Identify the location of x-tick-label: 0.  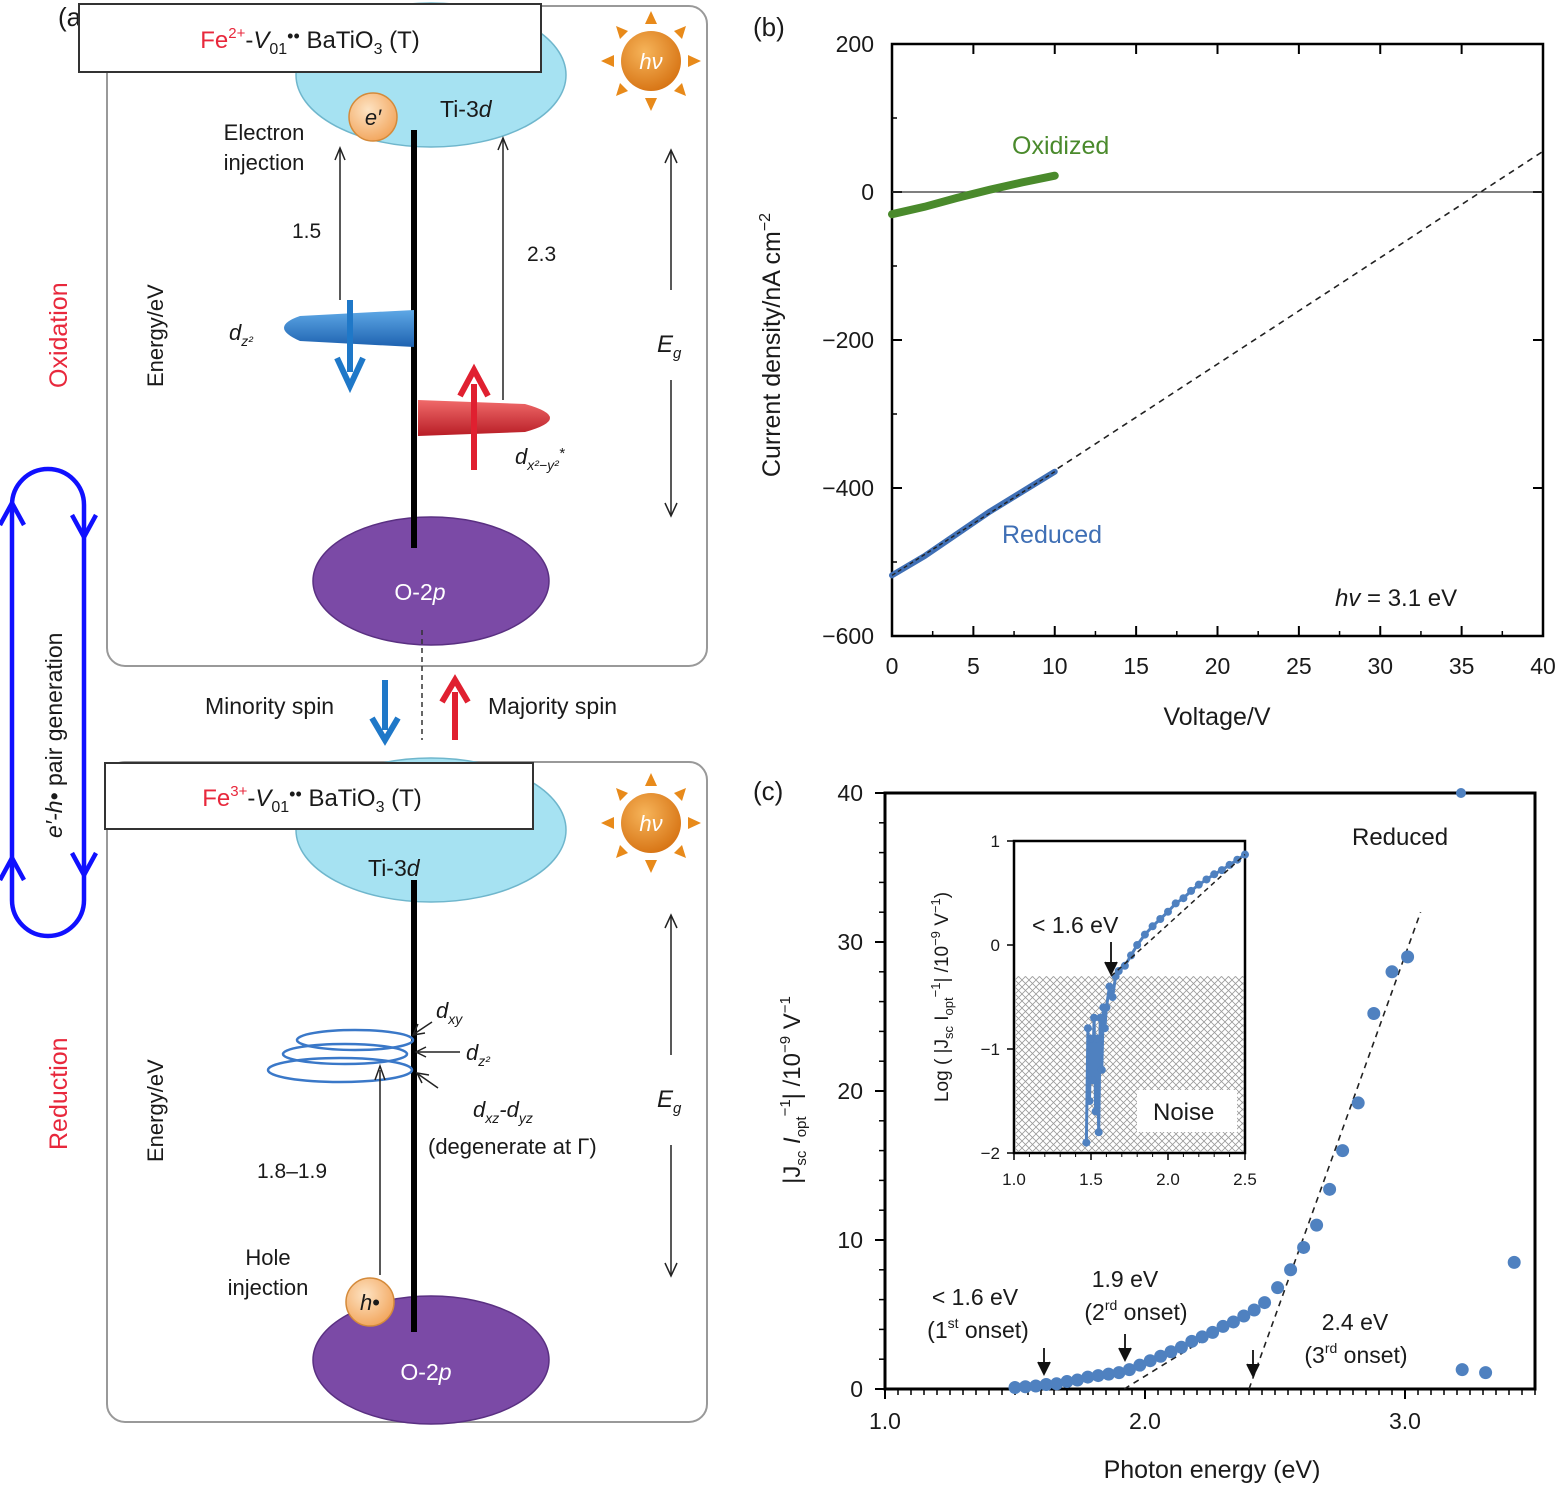
(892, 666).